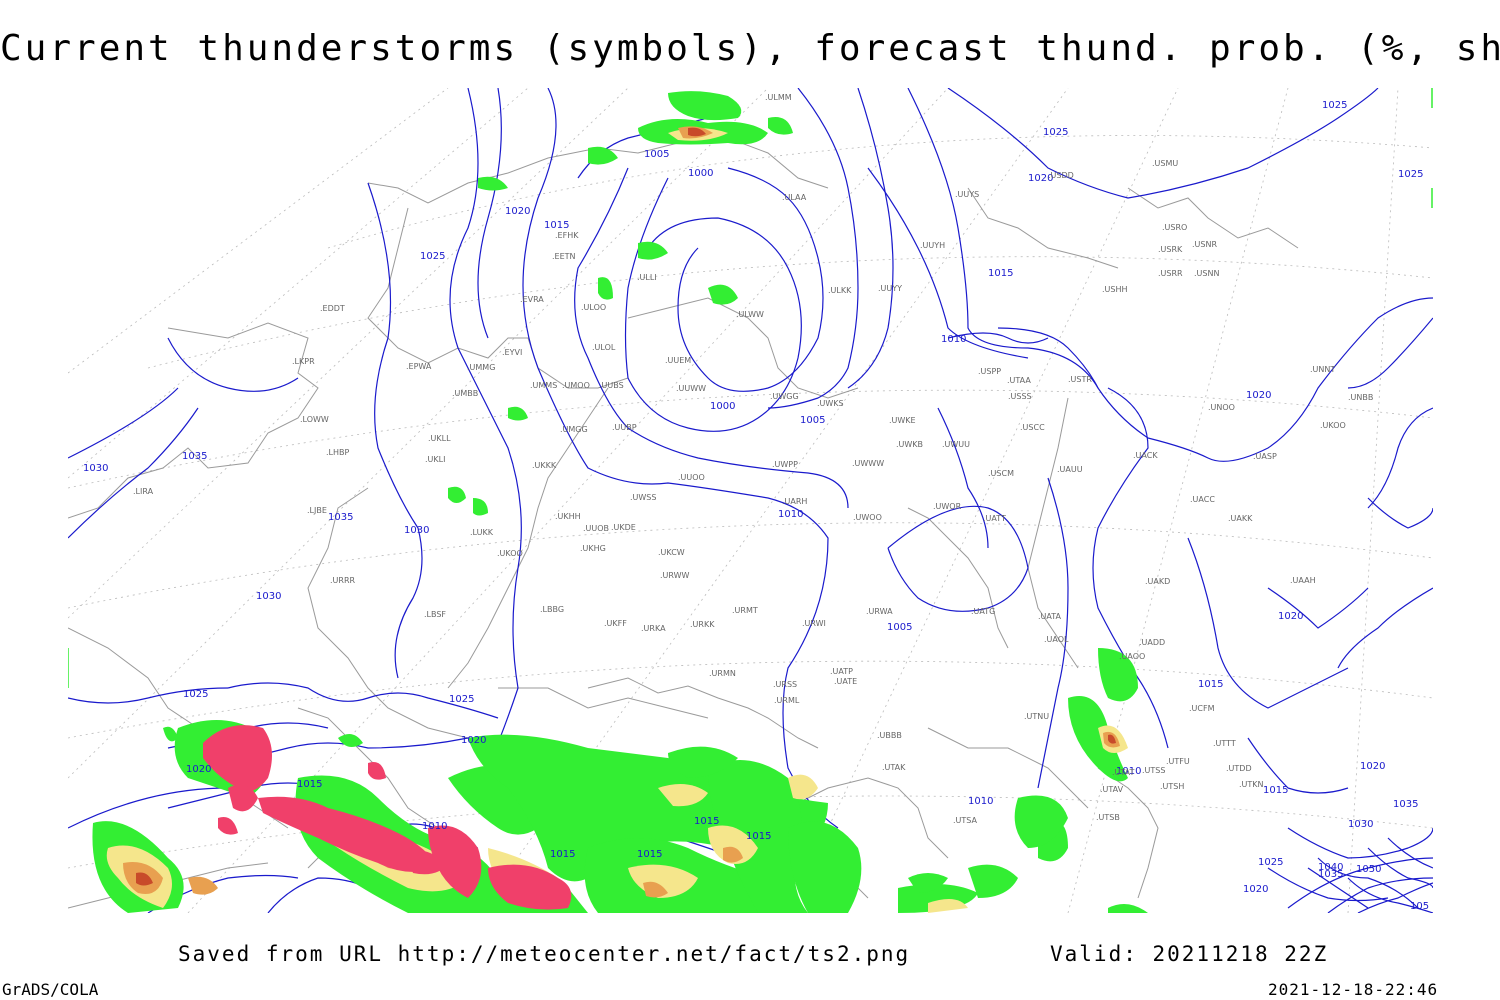 The image size is (1500, 1000). Describe the element at coordinates (678, 360) in the screenshot. I see `station-label: .UUEM` at that location.